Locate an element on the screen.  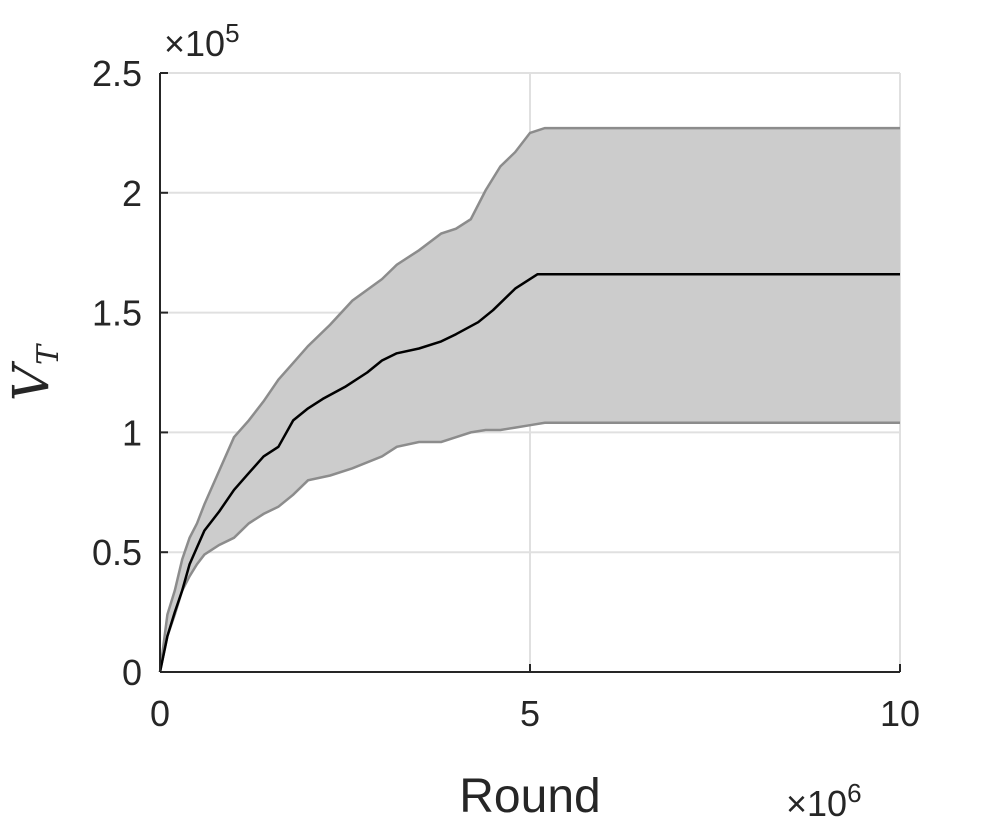
y-tick-label-4: 2 is located at coordinates (132, 193).